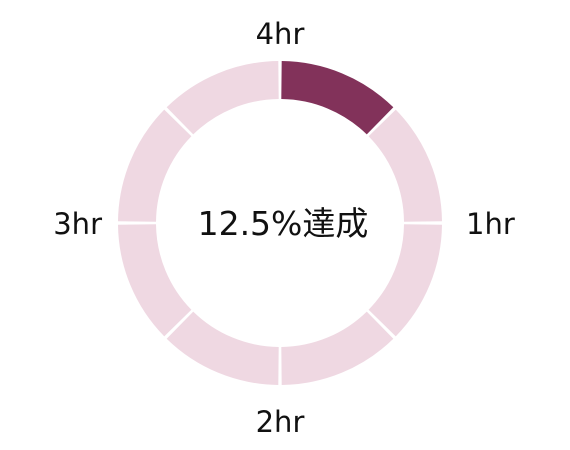  Describe the element at coordinates (337, 98) in the screenshot. I see `donut-segment-completed` at that location.